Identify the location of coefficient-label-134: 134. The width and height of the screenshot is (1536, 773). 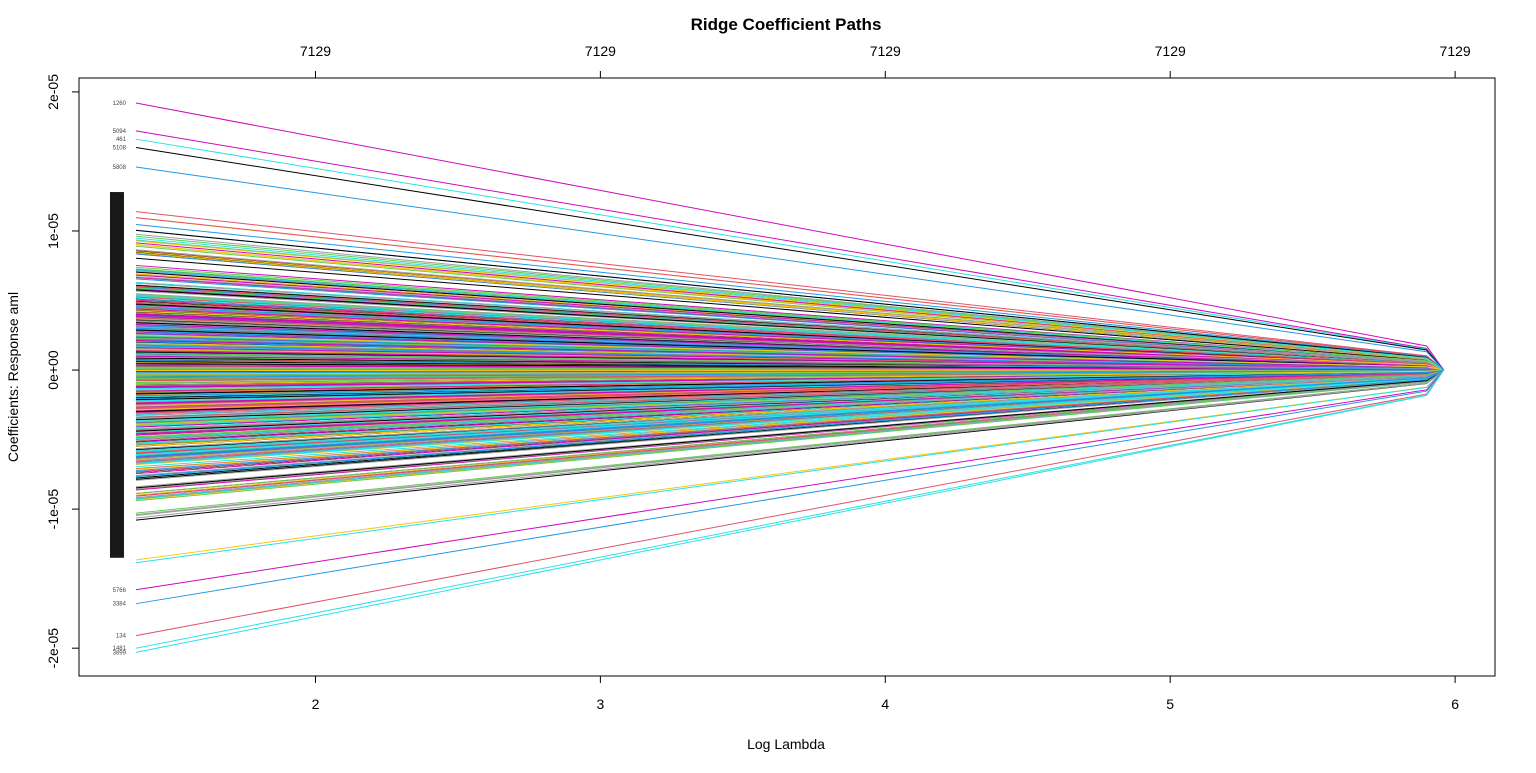
(121, 637).